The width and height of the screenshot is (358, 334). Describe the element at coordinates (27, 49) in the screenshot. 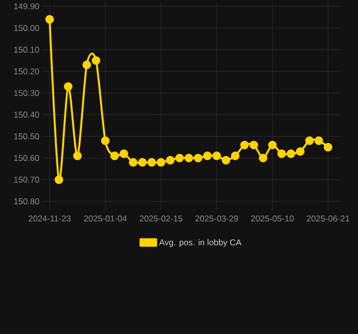

I see `y-tick-label: 150.10` at that location.